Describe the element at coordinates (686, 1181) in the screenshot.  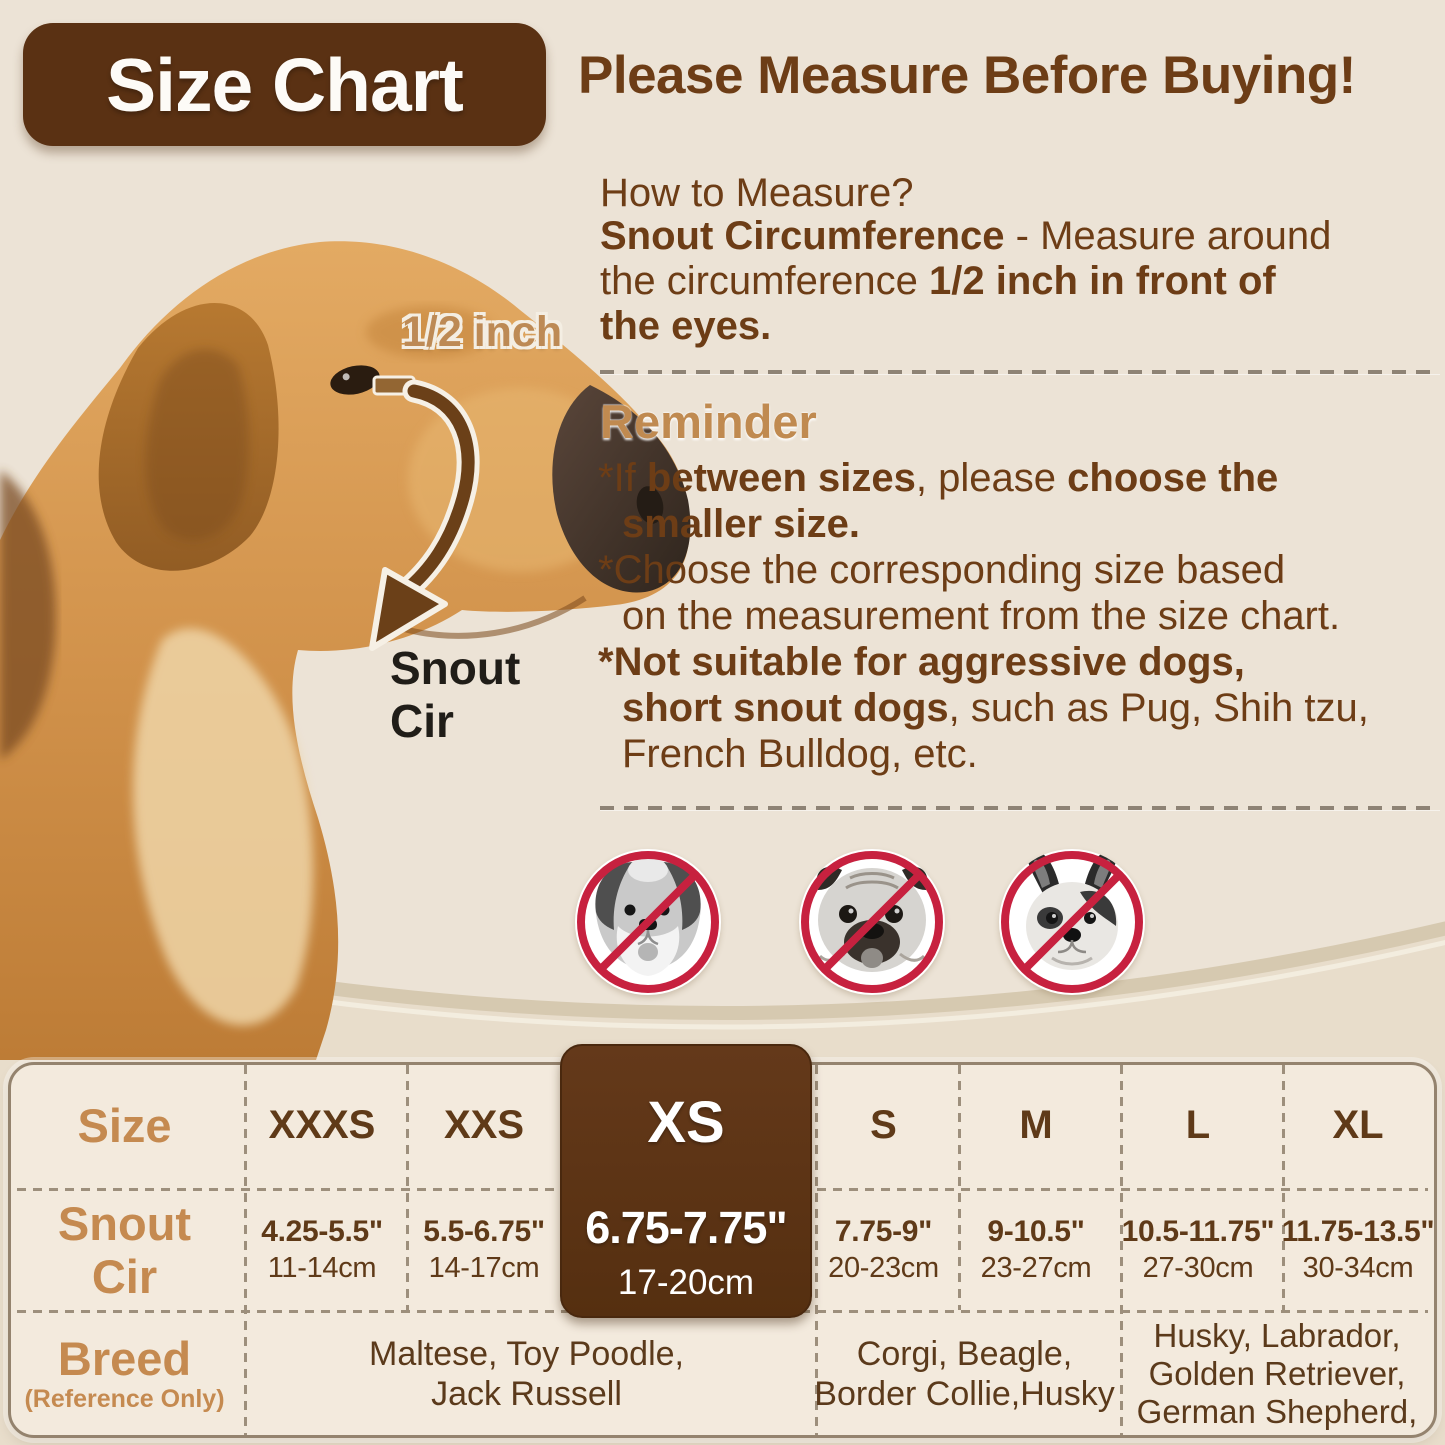
I see `highlighted-xs-column: XS 6.75-7.75" 17-20cm` at that location.